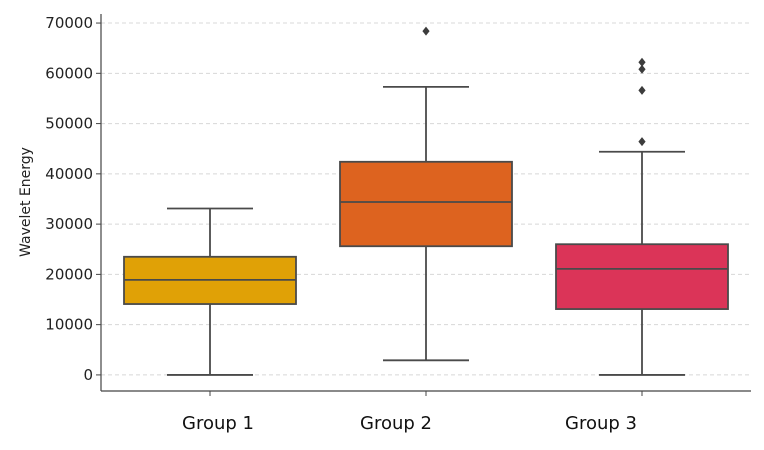 This screenshot has width=764, height=450. I want to click on x-tick-label: Group 2, so click(396, 423).